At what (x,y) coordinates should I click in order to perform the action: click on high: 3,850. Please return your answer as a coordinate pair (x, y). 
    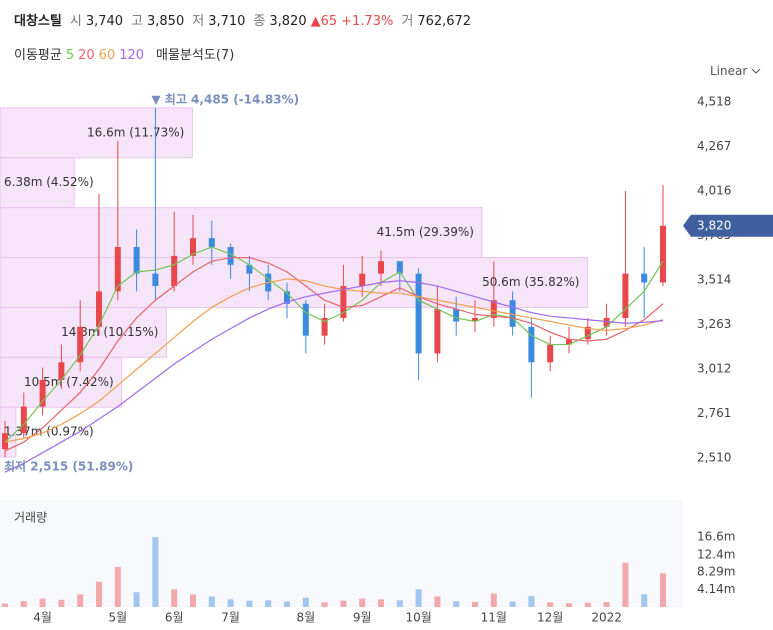
    Looking at the image, I should click on (166, 21).